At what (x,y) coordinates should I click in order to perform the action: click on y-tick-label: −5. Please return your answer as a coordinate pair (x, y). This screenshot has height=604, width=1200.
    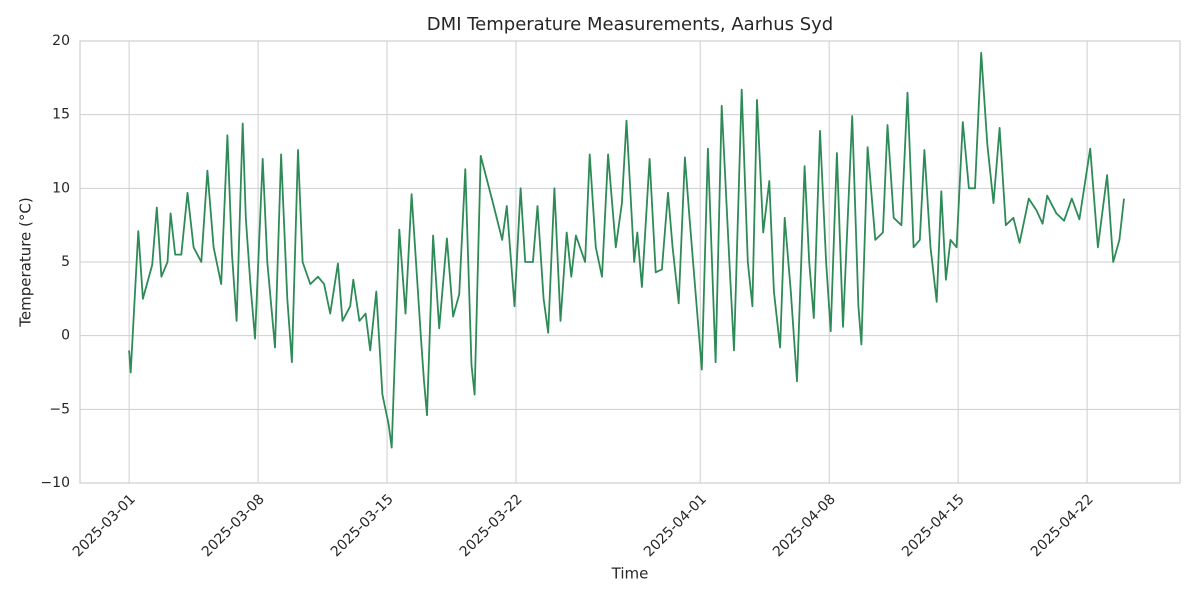
    Looking at the image, I should click on (59, 409).